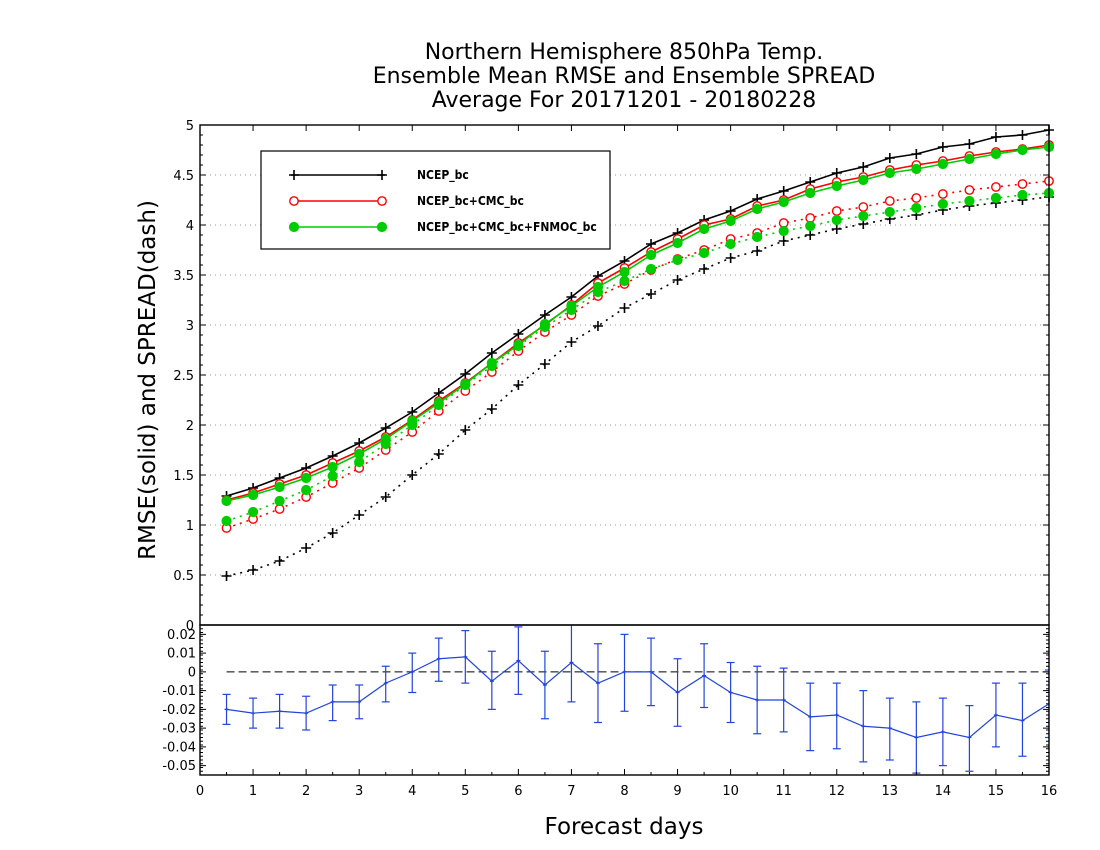  Describe the element at coordinates (783, 791) in the screenshot. I see `x-tick-label-11: 11` at that location.